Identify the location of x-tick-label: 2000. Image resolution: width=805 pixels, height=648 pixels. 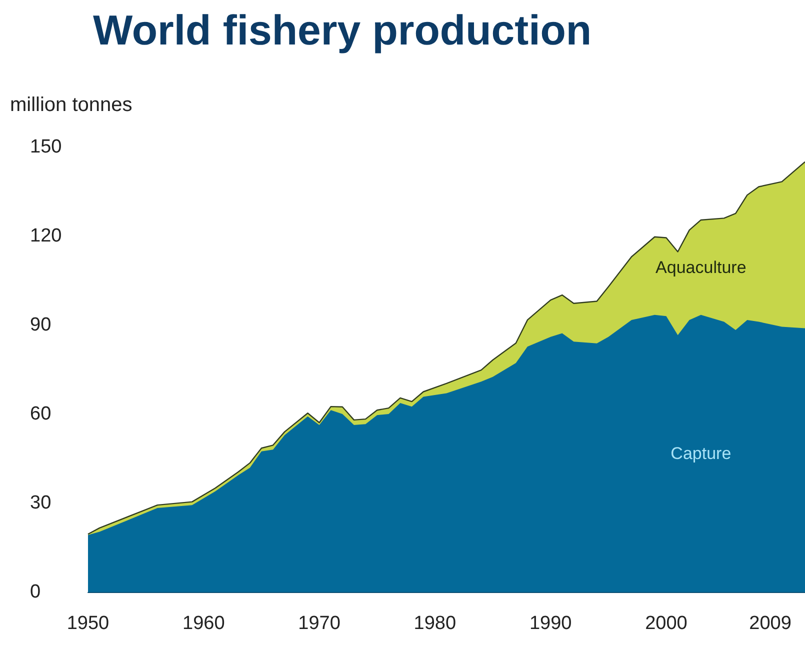
(666, 623).